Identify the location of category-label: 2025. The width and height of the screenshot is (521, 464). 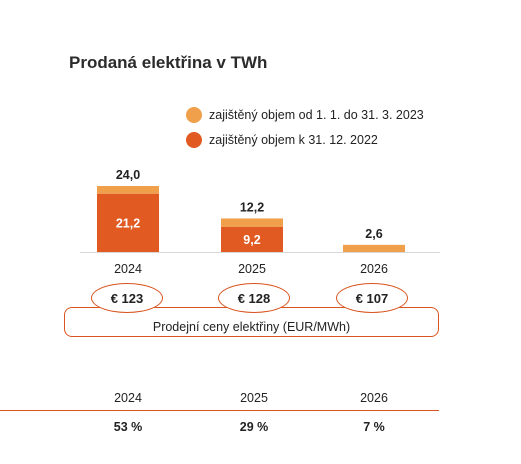
(252, 269).